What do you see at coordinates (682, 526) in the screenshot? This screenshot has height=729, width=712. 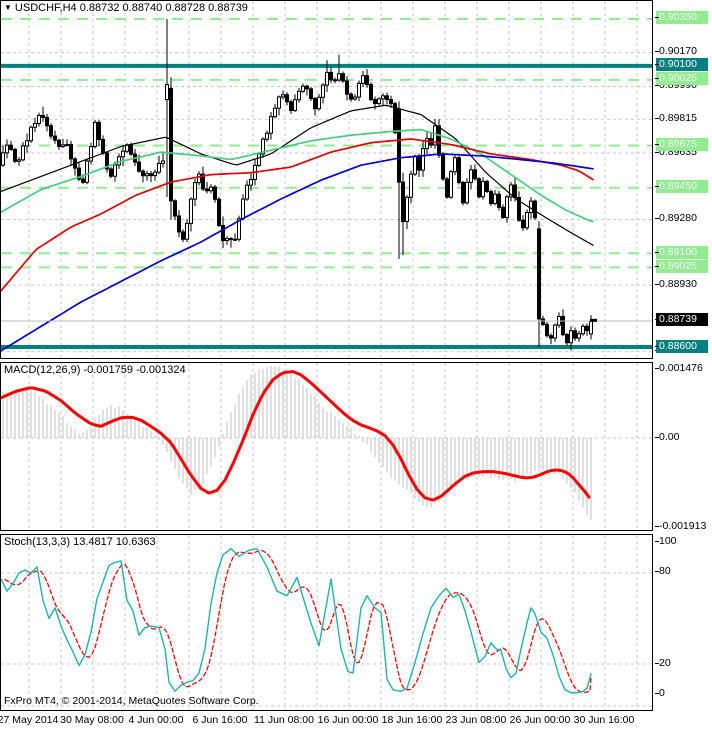 I see `indicator-axis-label: -0.001913` at bounding box center [682, 526].